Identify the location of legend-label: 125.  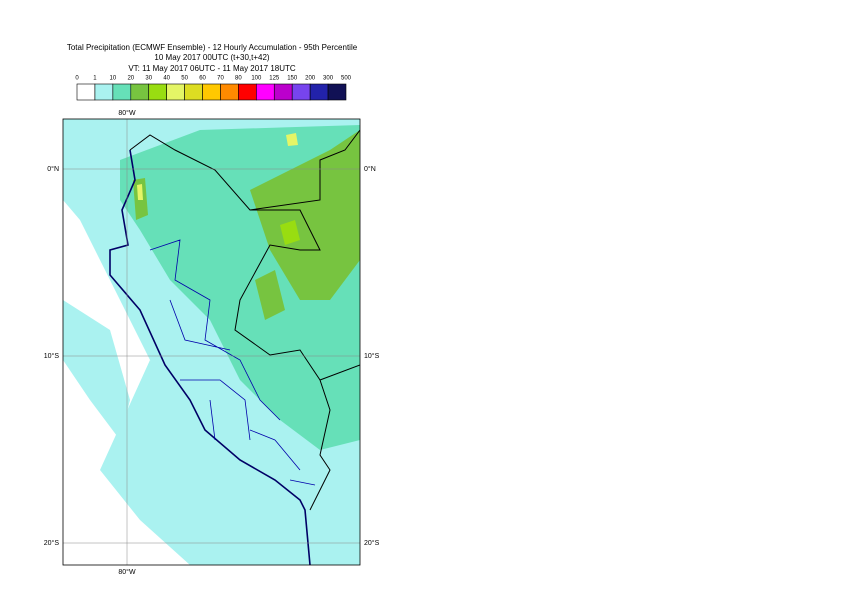
(274, 79).